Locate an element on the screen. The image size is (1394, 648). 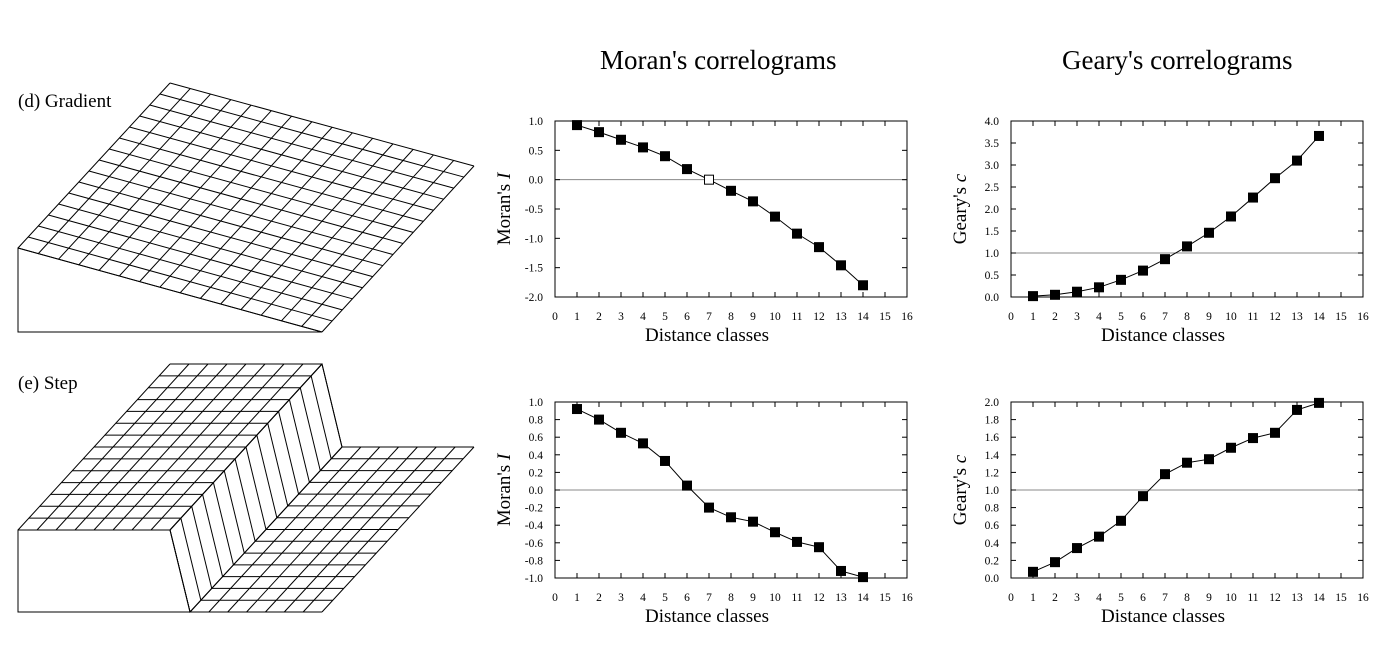
y-tick-label: 4.0 is located at coordinates (992, 122).